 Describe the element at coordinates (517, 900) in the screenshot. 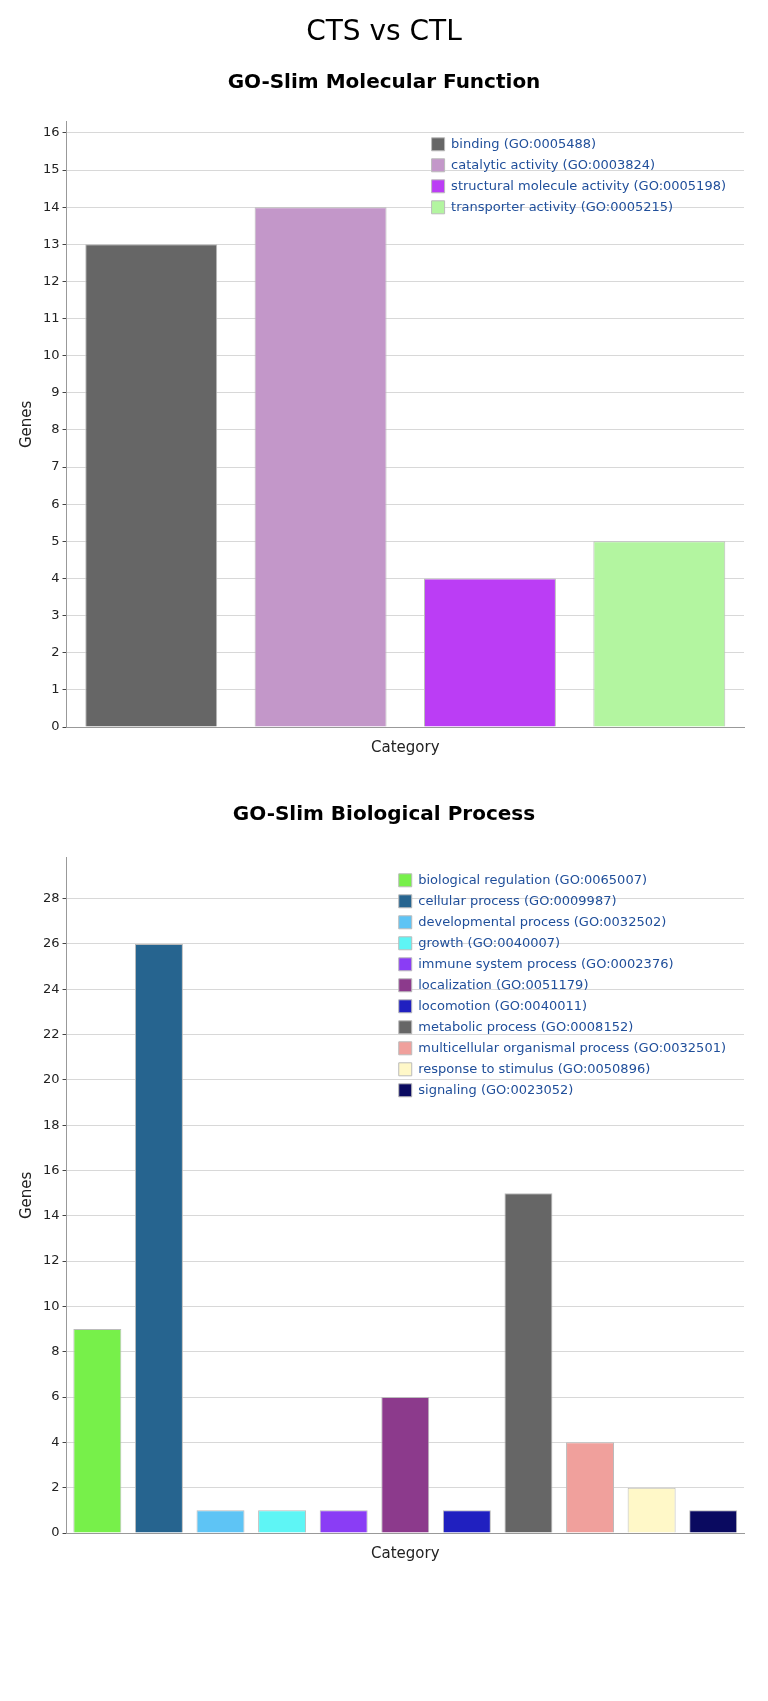

I see `legend-label: cellular process (GO:0009987)` at that location.